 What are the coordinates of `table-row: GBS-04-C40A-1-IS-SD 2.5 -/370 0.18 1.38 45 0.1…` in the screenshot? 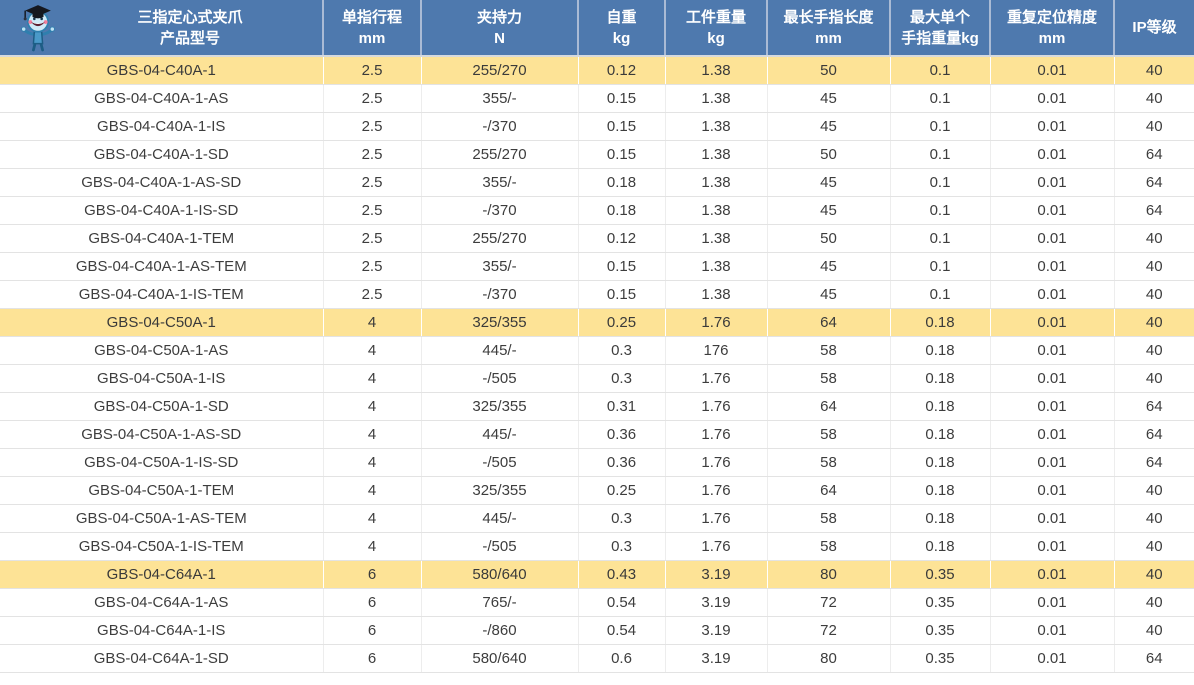 It's located at (597, 210).